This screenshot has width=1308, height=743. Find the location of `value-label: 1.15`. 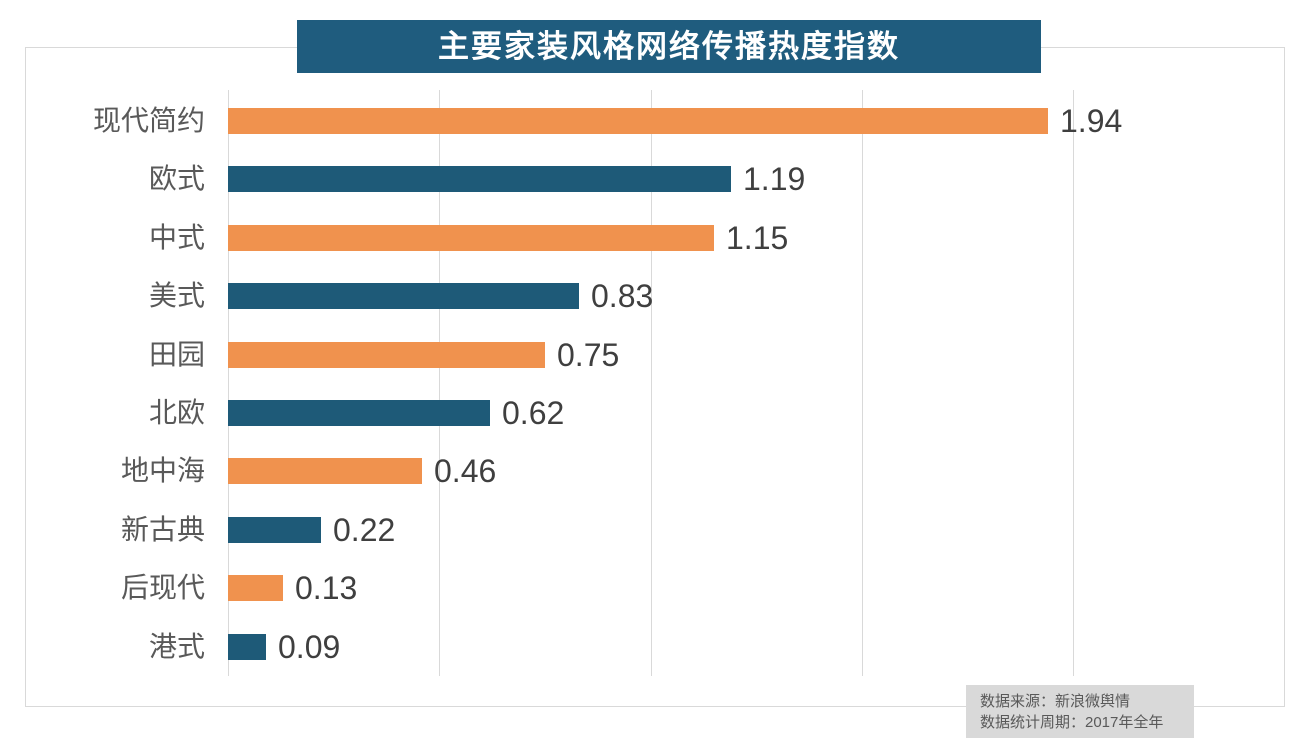

value-label: 1.15 is located at coordinates (757, 238).